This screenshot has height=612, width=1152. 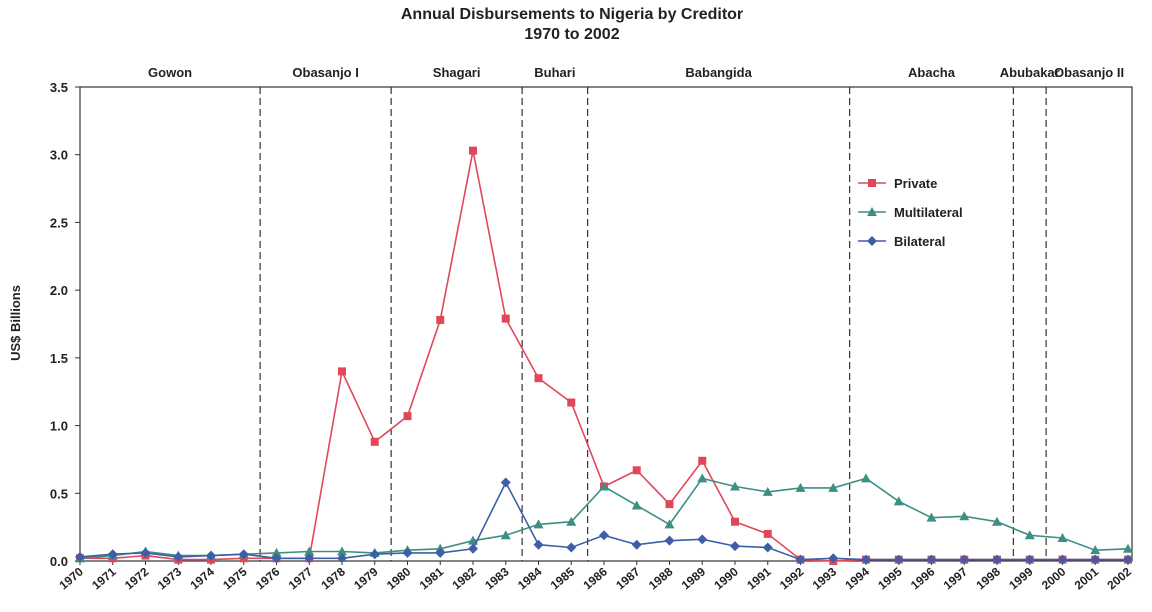 I want to click on x-tick-label: 2002, so click(x=1119, y=578).